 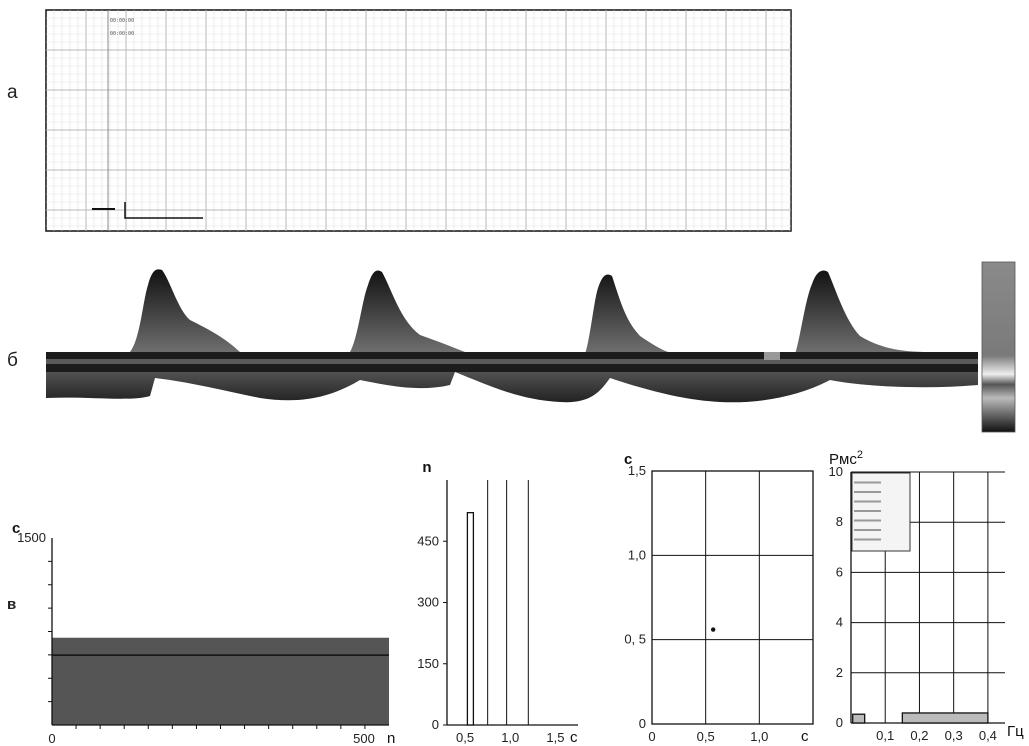 I want to click on scatterogram-y-tick-label: 1,5, so click(x=637, y=470).